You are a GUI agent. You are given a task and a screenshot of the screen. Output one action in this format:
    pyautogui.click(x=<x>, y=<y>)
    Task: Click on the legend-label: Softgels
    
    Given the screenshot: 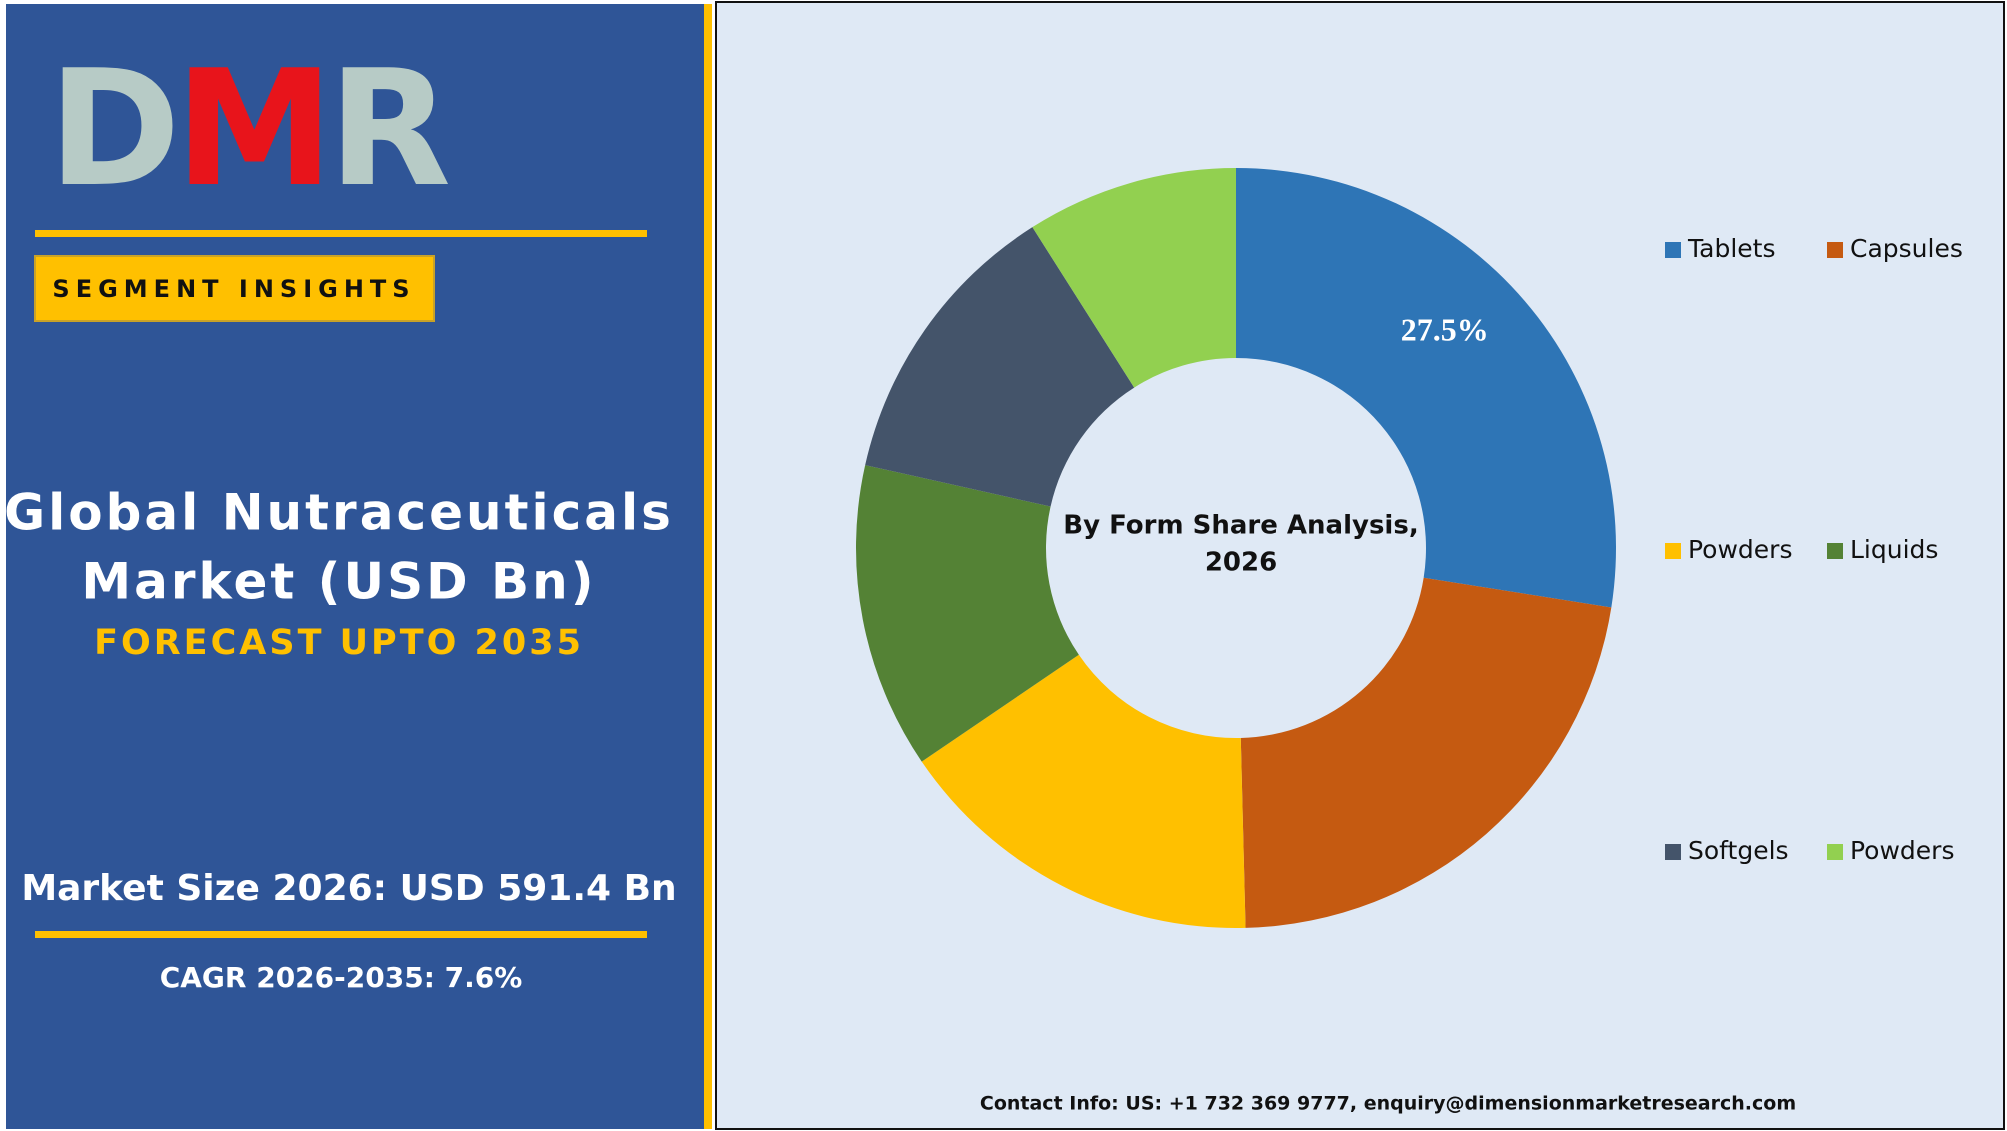 What is the action you would take?
    pyautogui.click(x=1738, y=850)
    